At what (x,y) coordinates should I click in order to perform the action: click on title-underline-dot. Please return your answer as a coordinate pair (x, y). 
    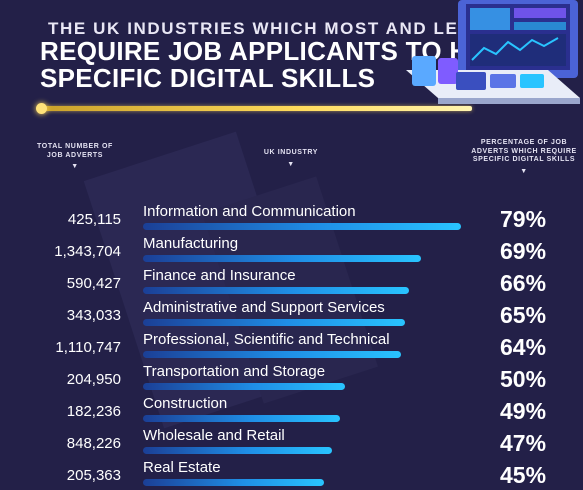
    Looking at the image, I should click on (41, 108).